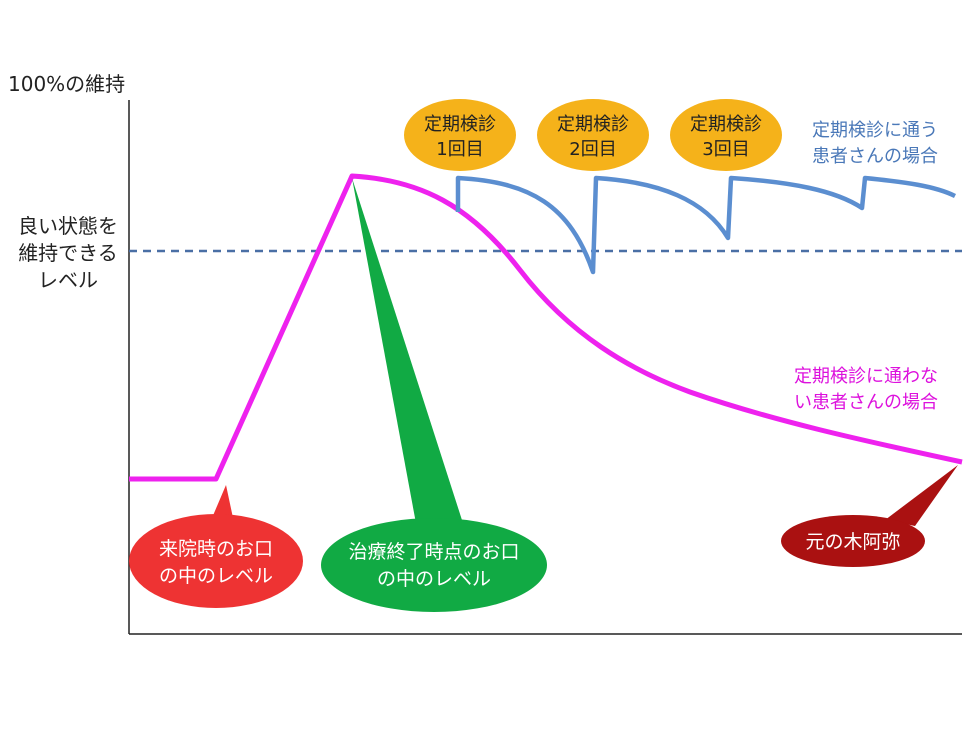 The height and width of the screenshot is (735, 980). What do you see at coordinates (875, 130) in the screenshot?
I see `with-checkups-label-line-1: 定期検診に通う` at bounding box center [875, 130].